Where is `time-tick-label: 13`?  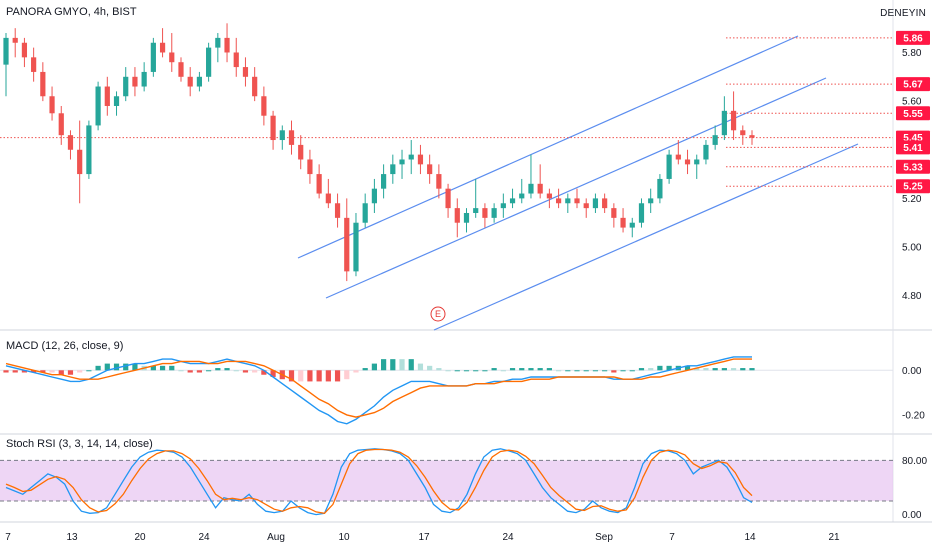
time-tick-label: 13 is located at coordinates (72, 537).